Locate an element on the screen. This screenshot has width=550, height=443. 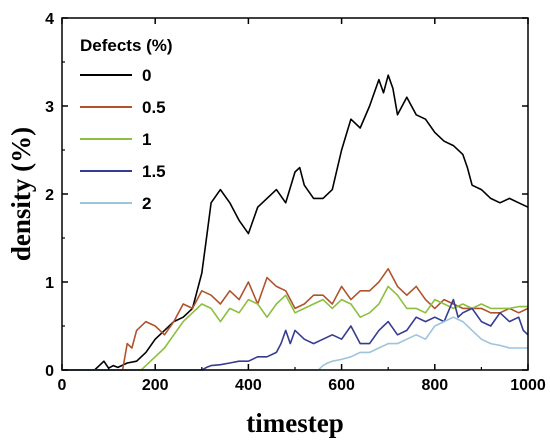
legend: Defects (%) 0 0.5 1 1.5 2 is located at coordinates (126, 124).